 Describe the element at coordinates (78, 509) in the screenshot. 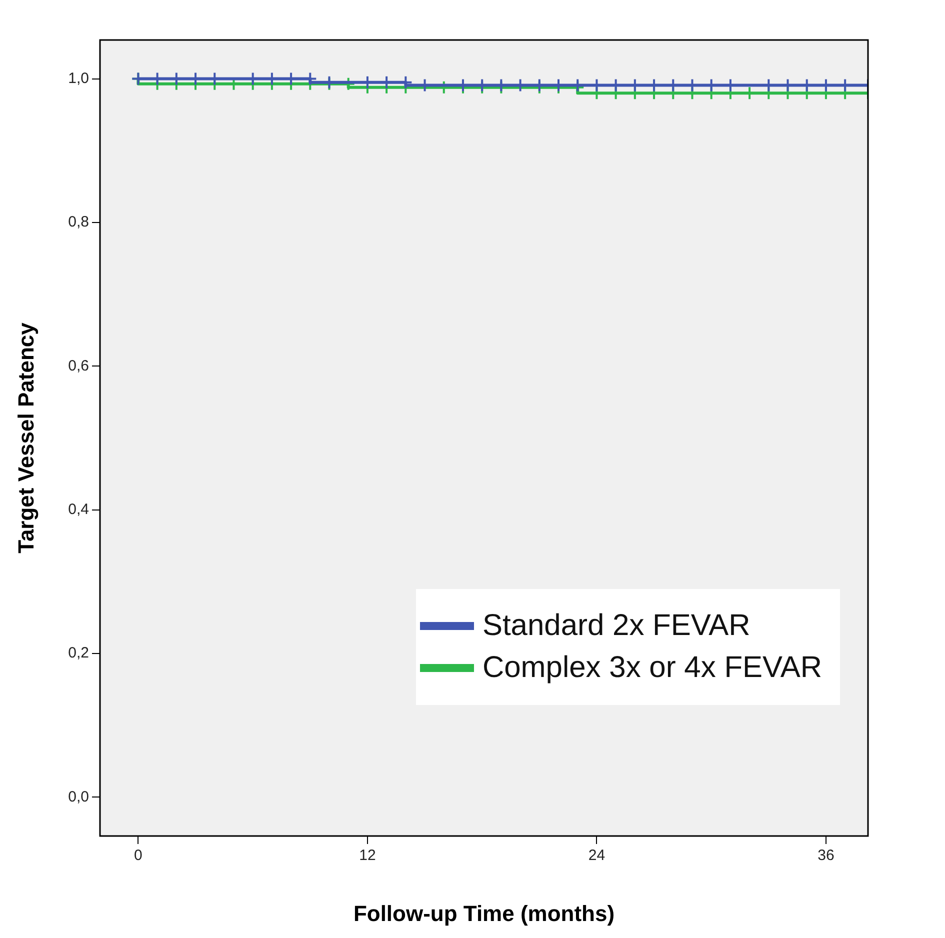

I see `y-tick-label: 0,4` at that location.